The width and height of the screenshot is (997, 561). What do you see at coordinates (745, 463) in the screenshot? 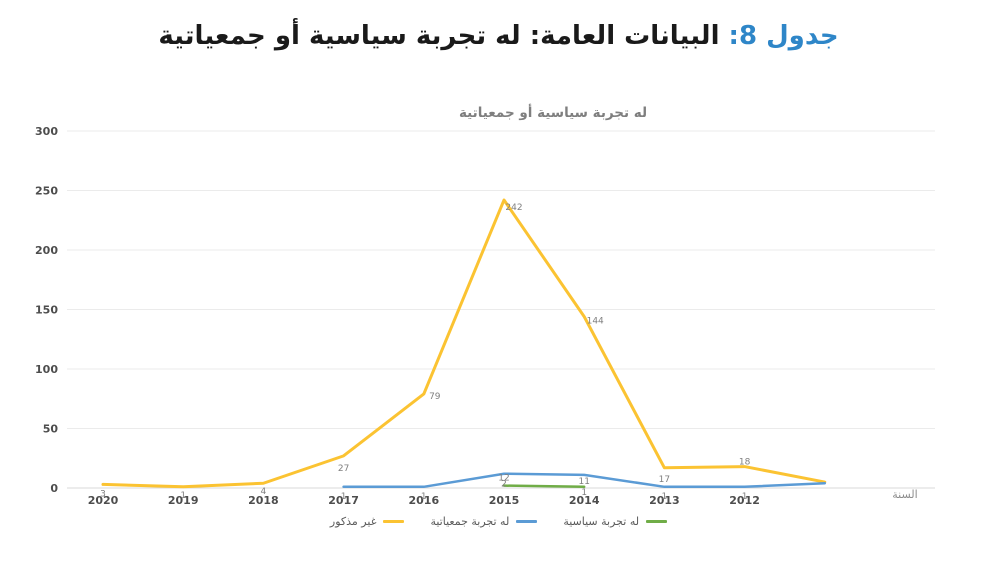
I see `data-label: 18` at bounding box center [745, 463].